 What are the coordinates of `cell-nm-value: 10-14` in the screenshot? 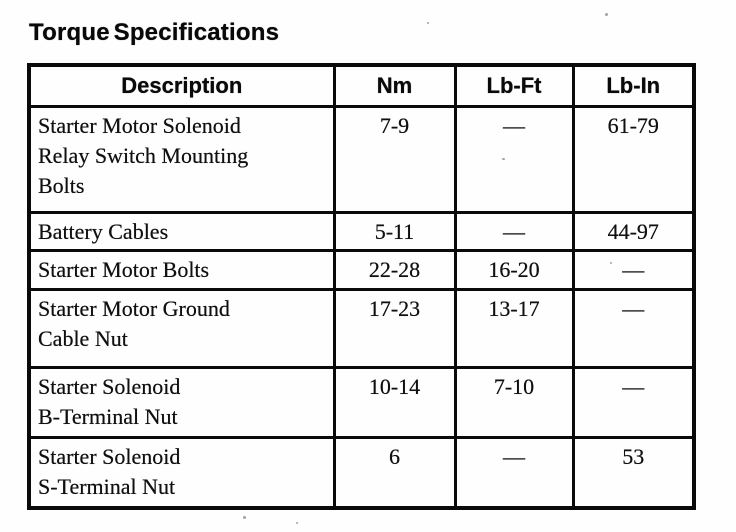 It's located at (394, 402).